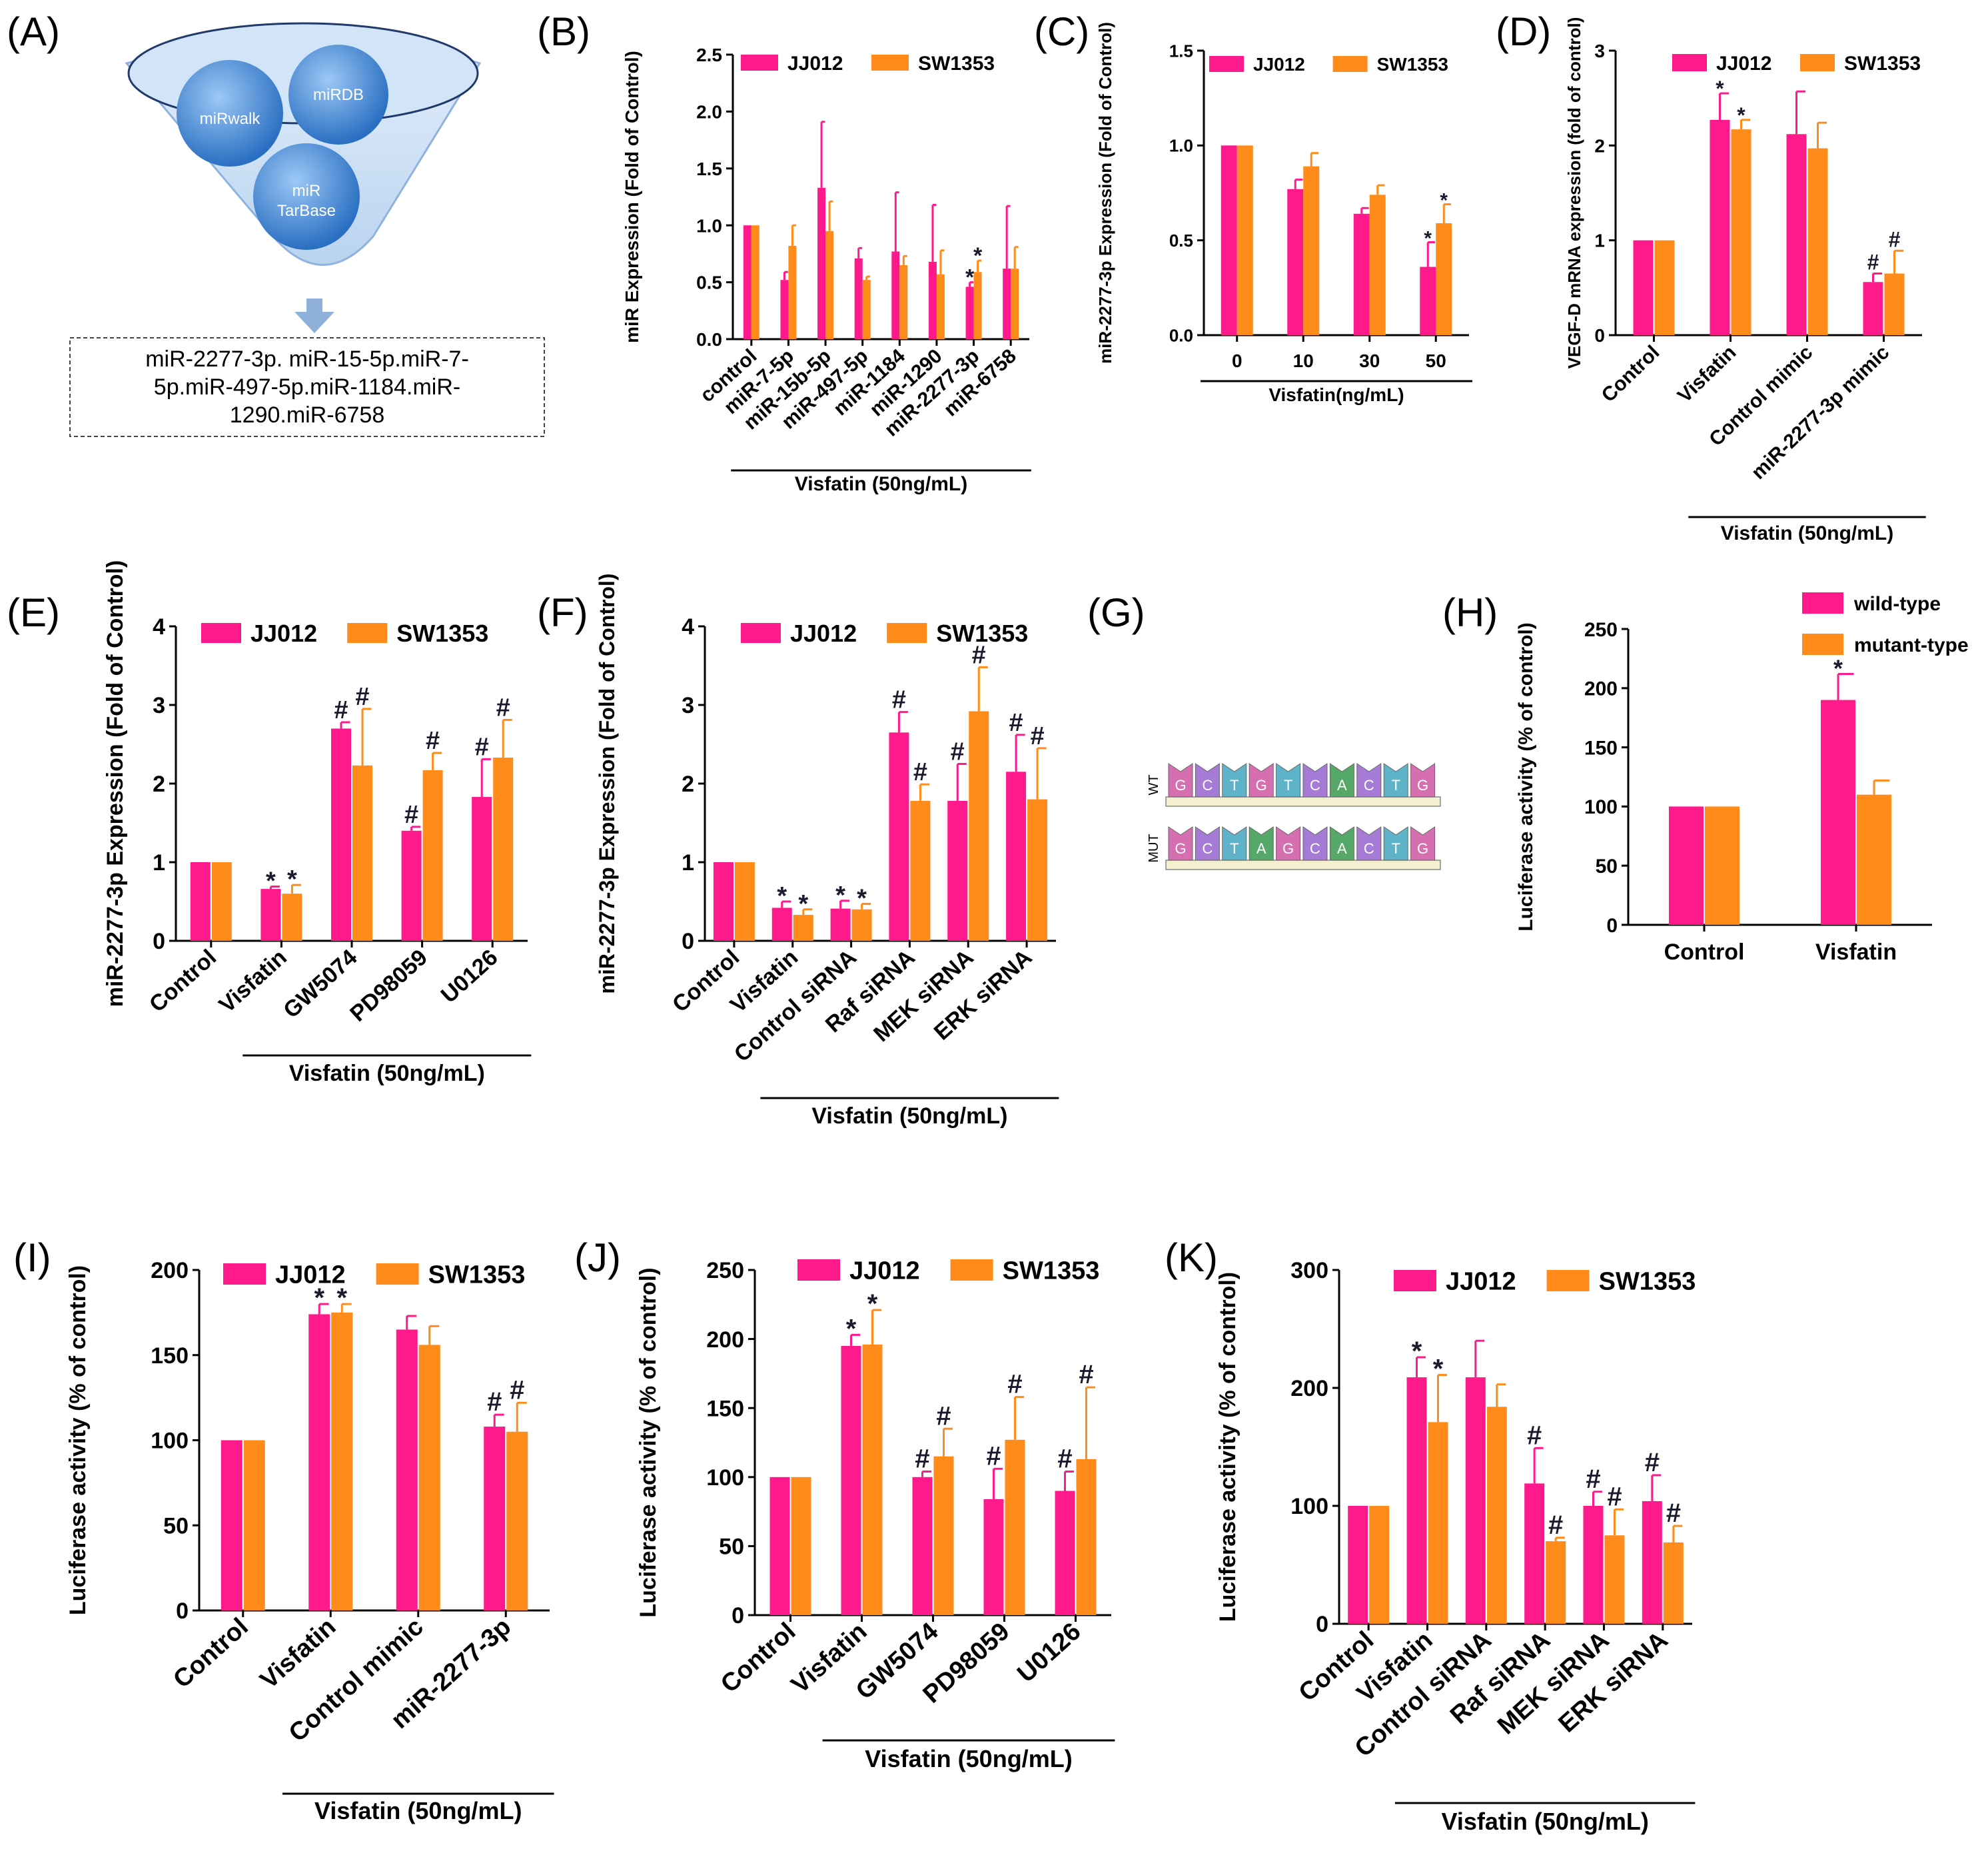  I want to click on y-tick-label: 1.5, so click(709, 169).